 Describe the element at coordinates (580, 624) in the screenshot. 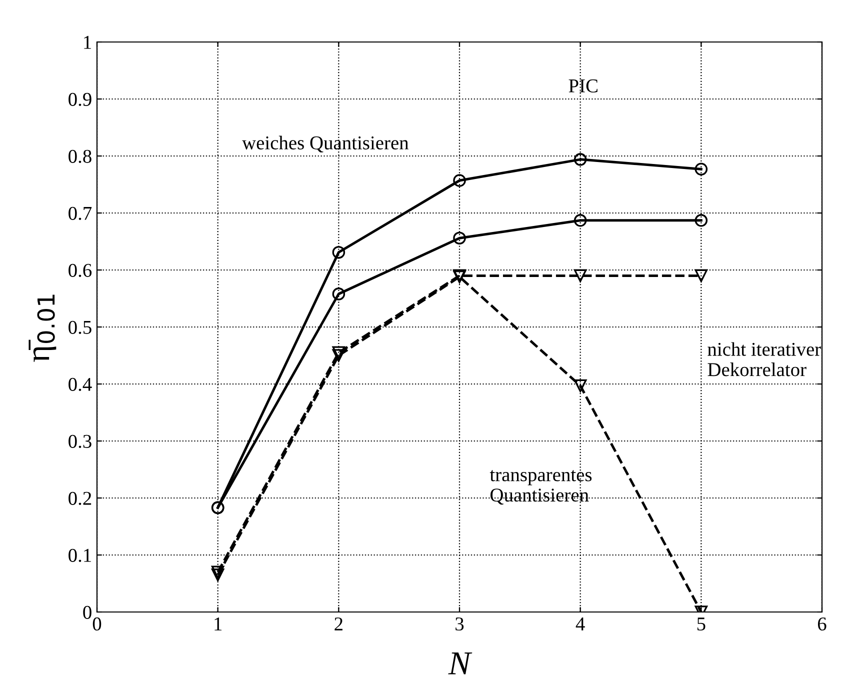

I see `x-tick-label: 4` at that location.